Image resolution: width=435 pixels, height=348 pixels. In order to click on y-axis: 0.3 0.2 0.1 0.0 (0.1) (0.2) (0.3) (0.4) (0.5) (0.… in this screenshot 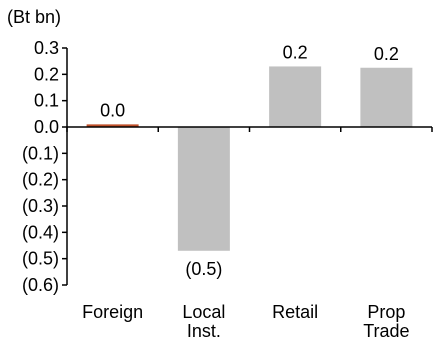, I will do `click(45, 166)`.